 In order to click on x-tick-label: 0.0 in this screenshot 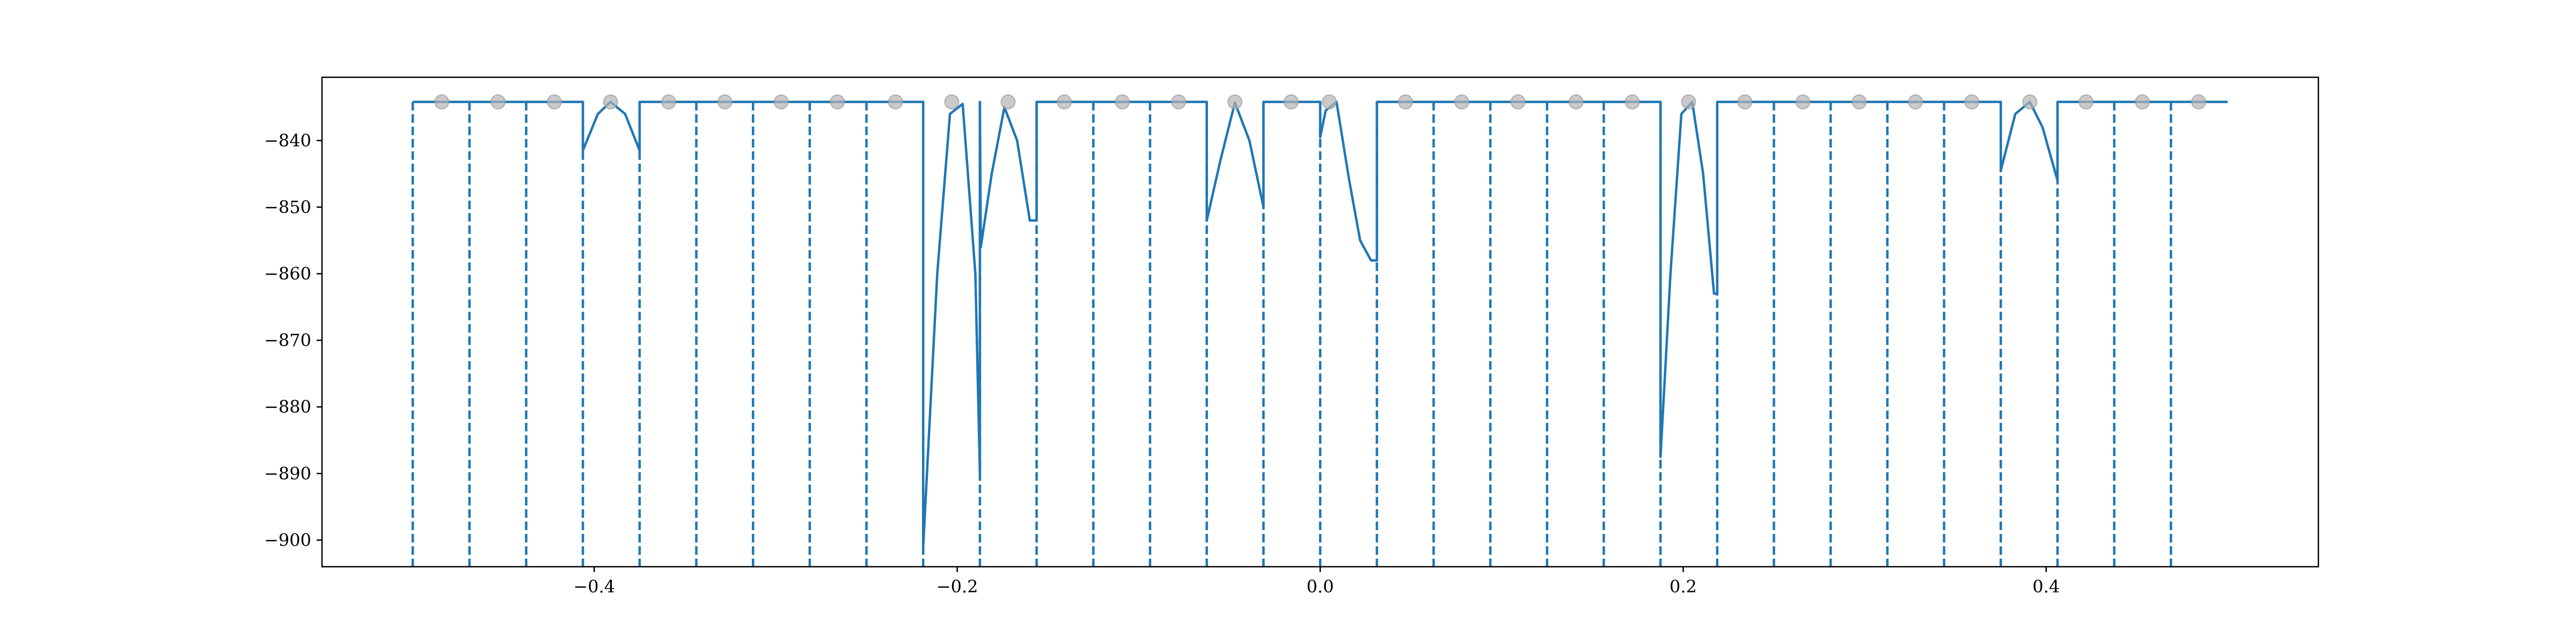, I will do `click(1320, 586)`.